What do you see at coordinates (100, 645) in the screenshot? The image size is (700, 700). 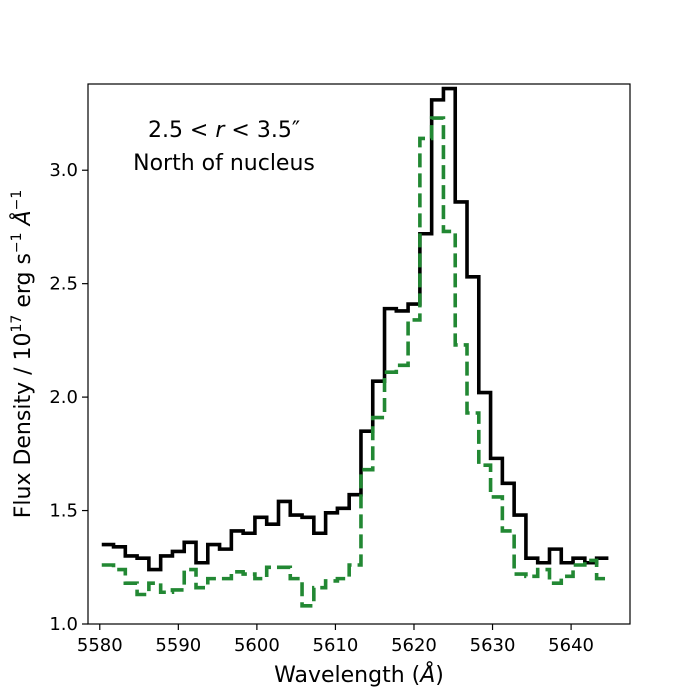 I see `x-tick-label: 5580` at bounding box center [100, 645].